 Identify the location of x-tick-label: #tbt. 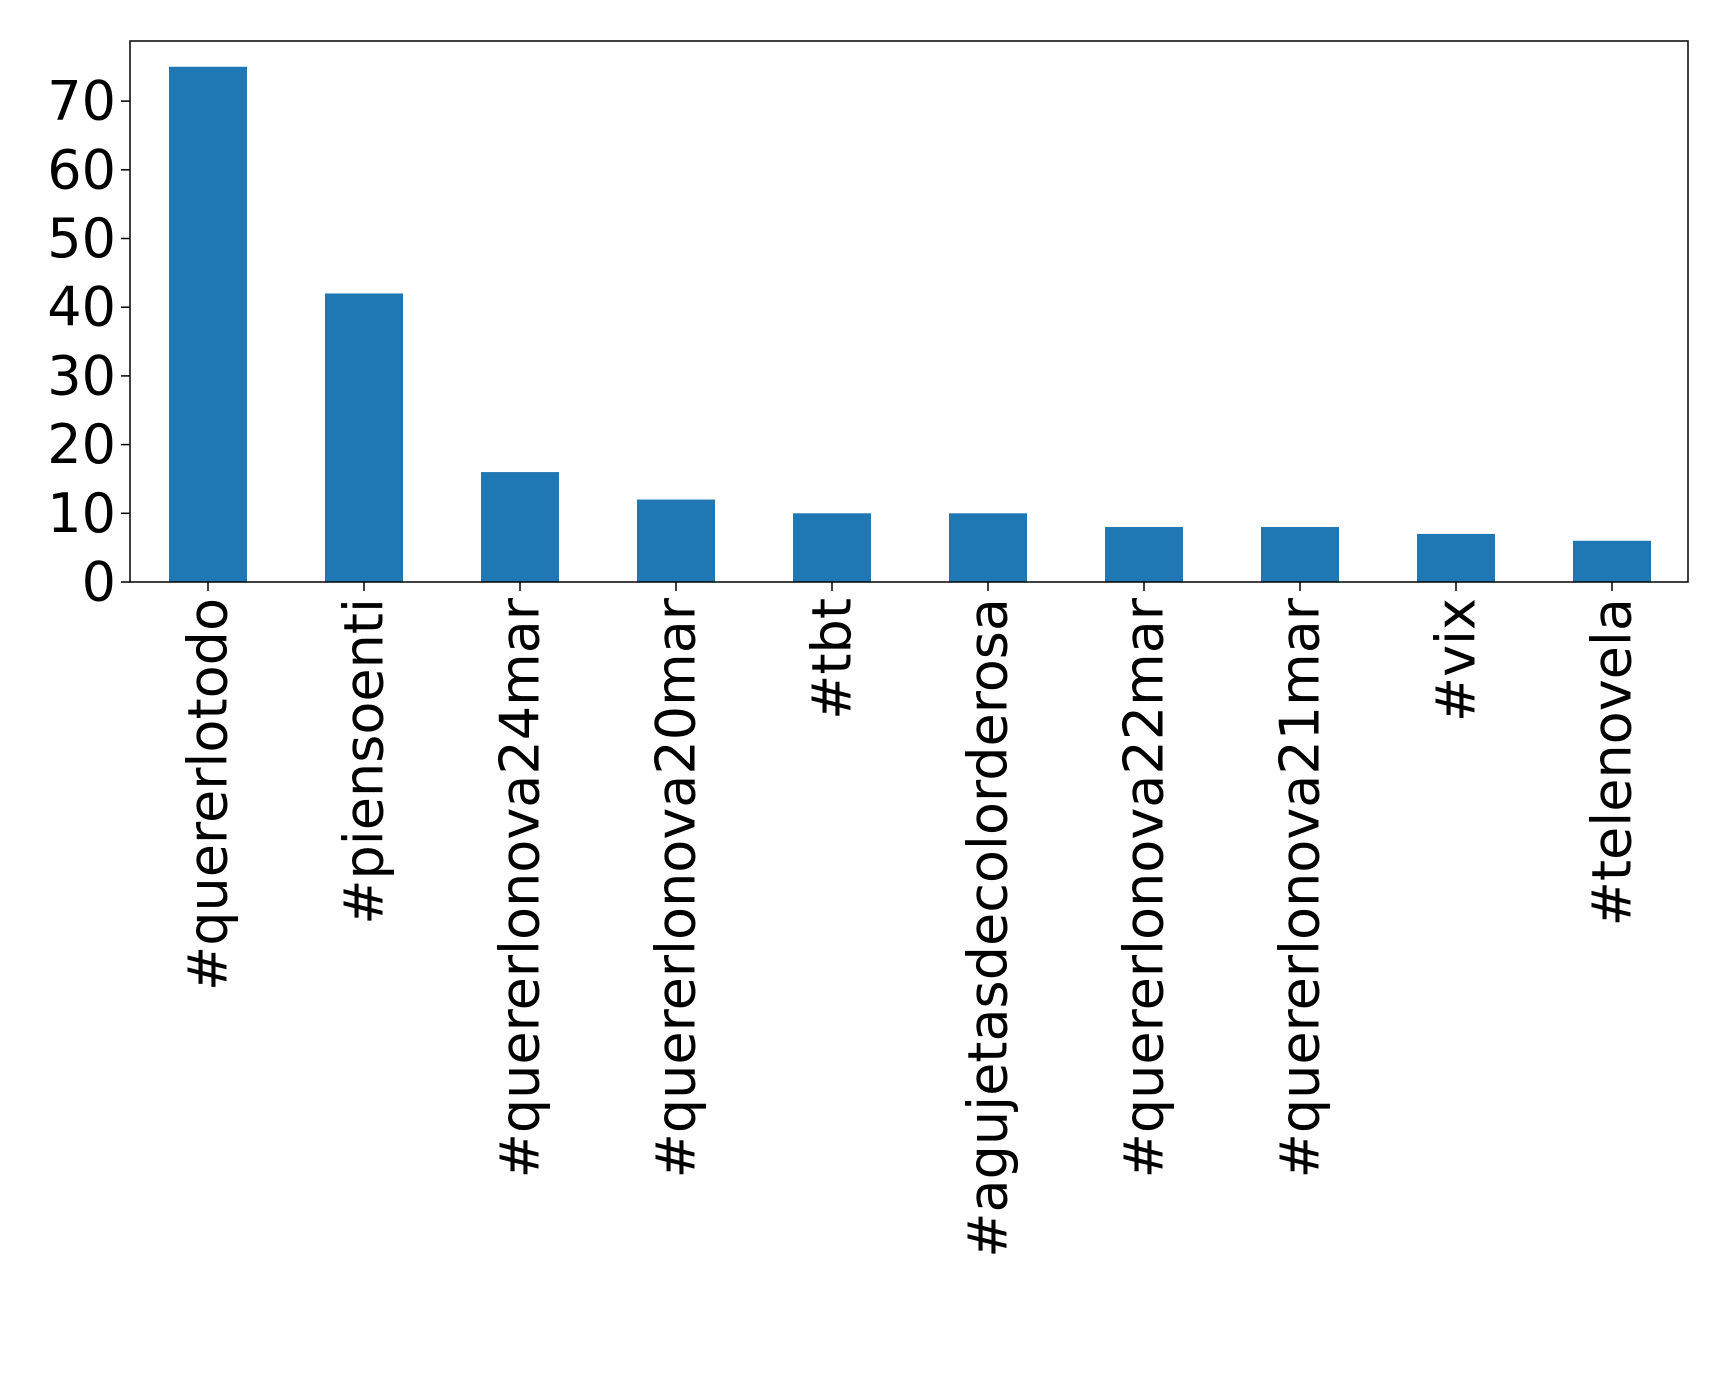
(832, 659).